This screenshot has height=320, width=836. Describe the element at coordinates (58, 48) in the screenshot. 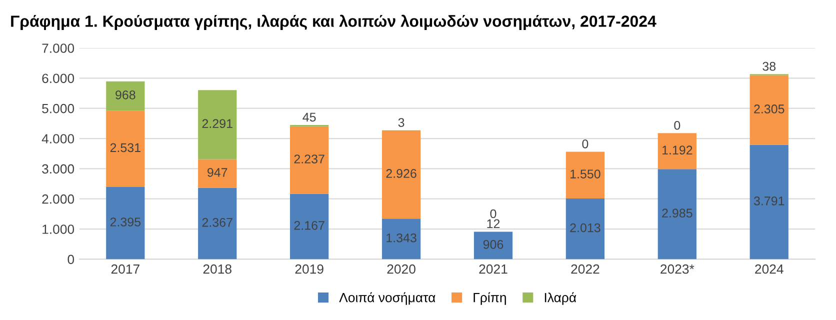

I see `y-tick-label: 7.000` at that location.